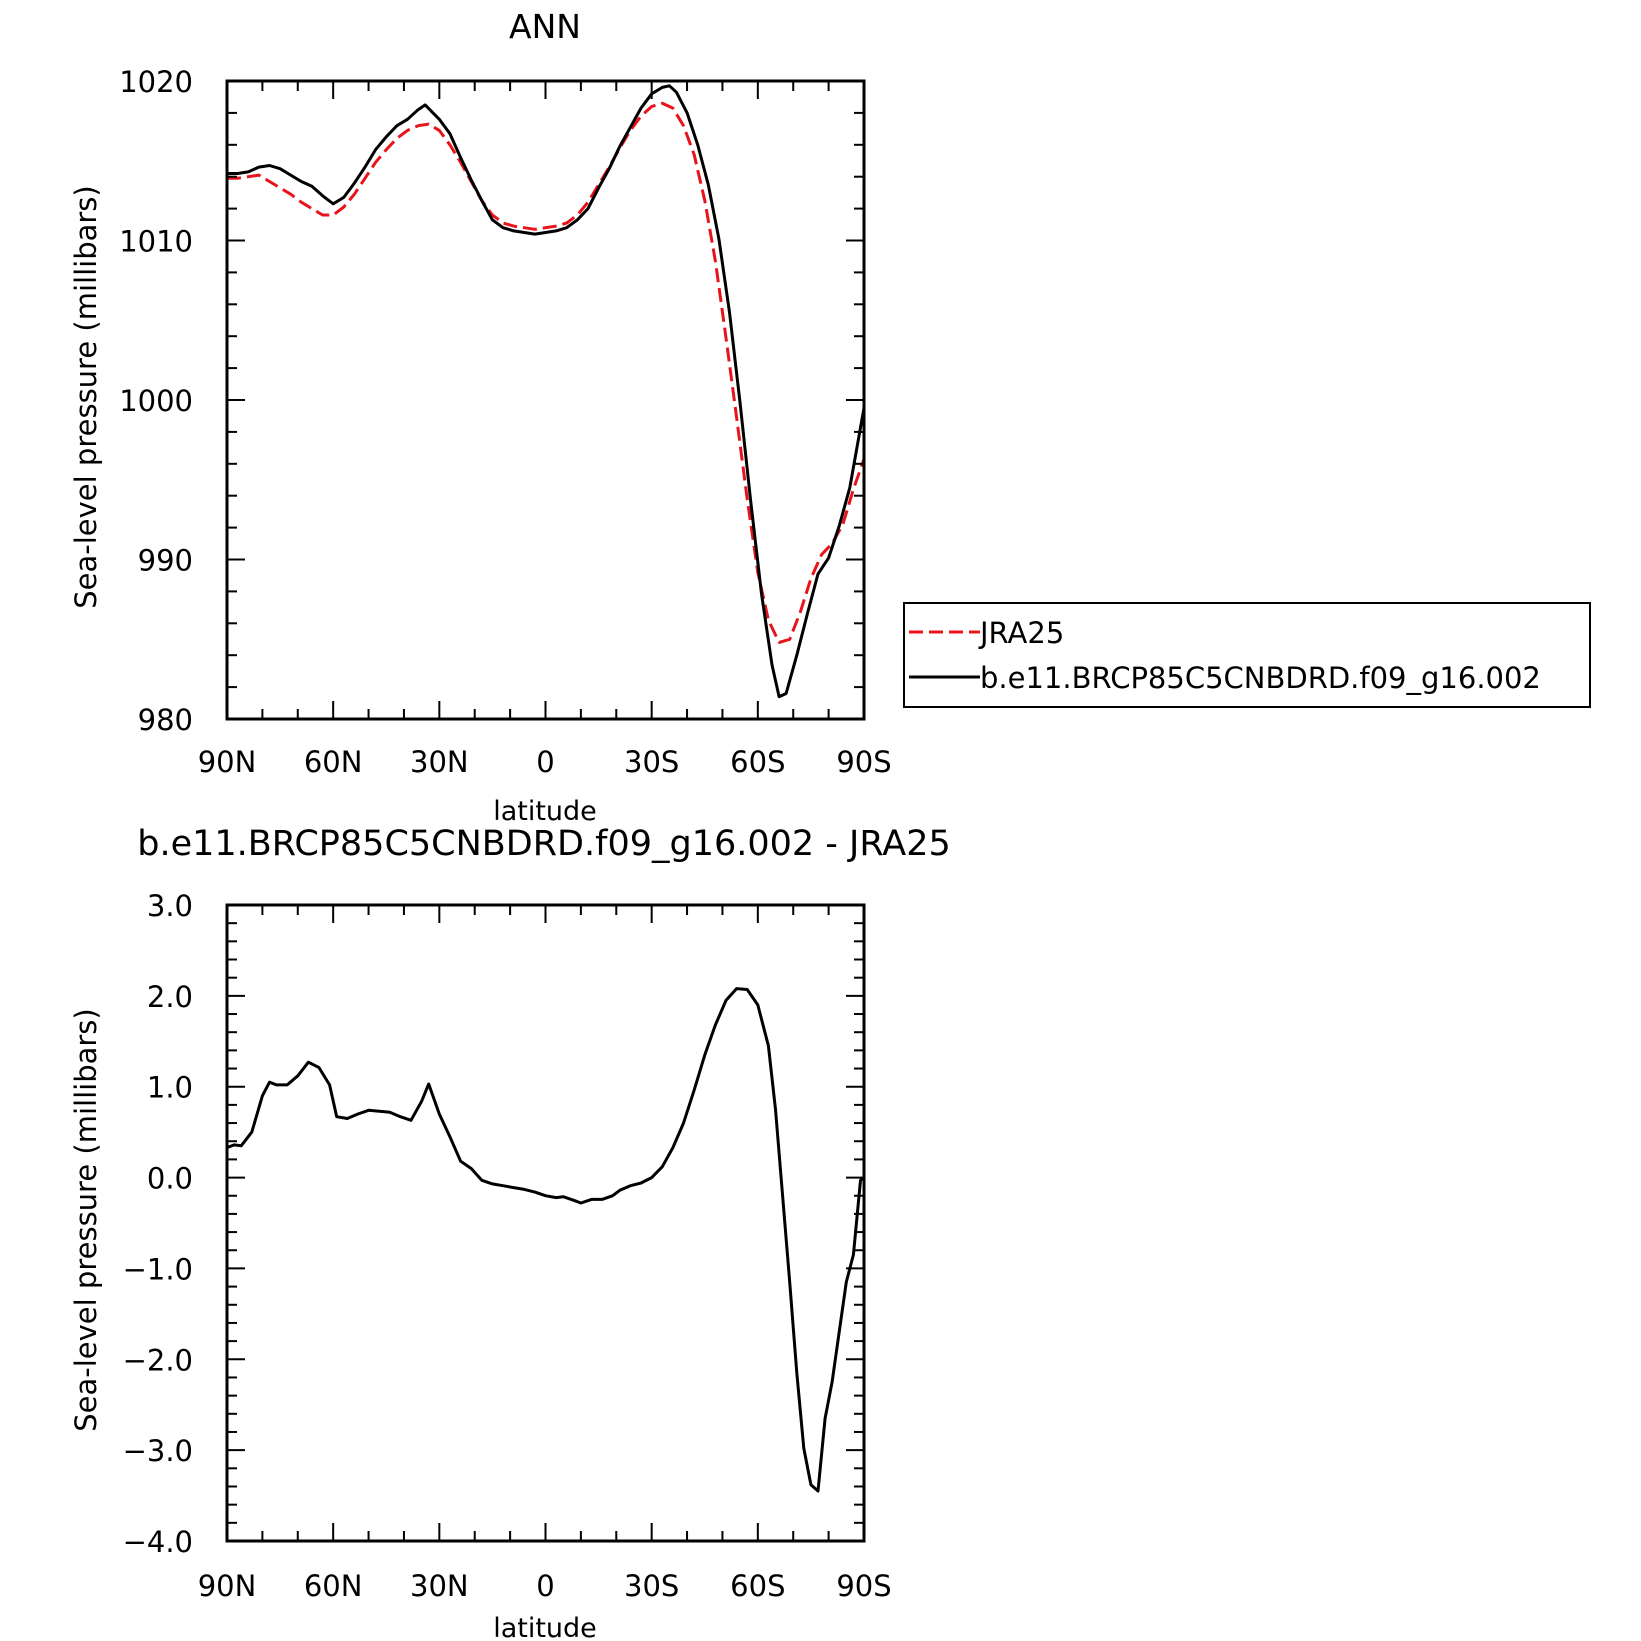 This screenshot has width=1641, height=1641. What do you see at coordinates (165, 561) in the screenshot?
I see `top-y-tick-label: 990` at bounding box center [165, 561].